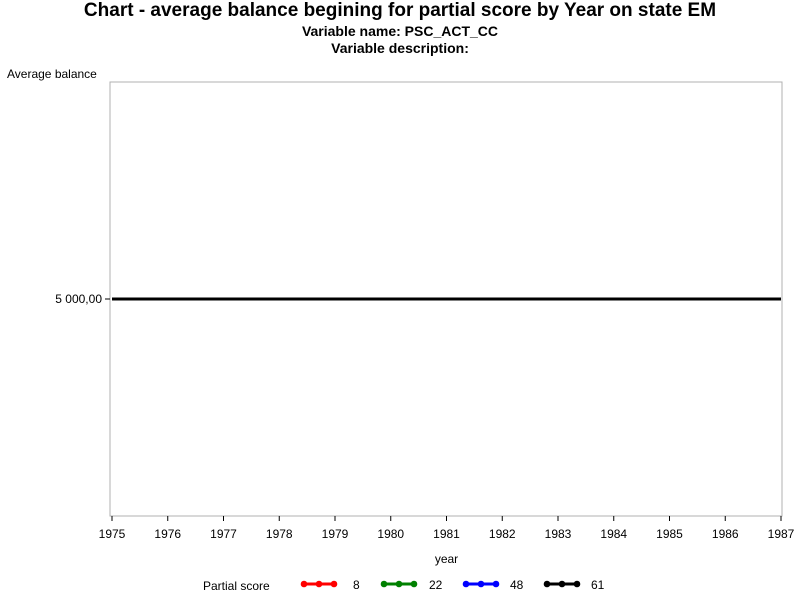 Image resolution: width=800 pixels, height=600 pixels. I want to click on legend-title: Partial score, so click(236, 586).